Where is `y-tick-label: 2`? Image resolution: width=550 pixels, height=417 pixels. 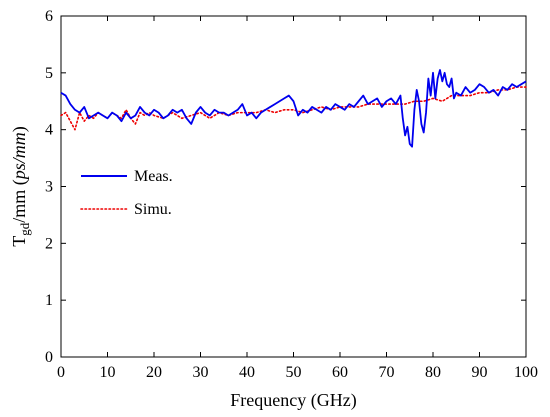 y-tick-label: 2 is located at coordinates (49, 243).